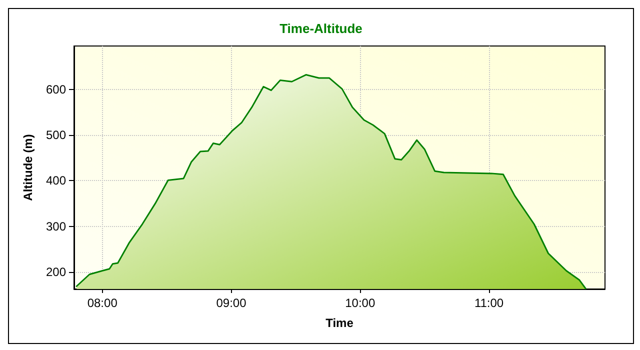  I want to click on y-tick-label: 200, so click(56, 272).